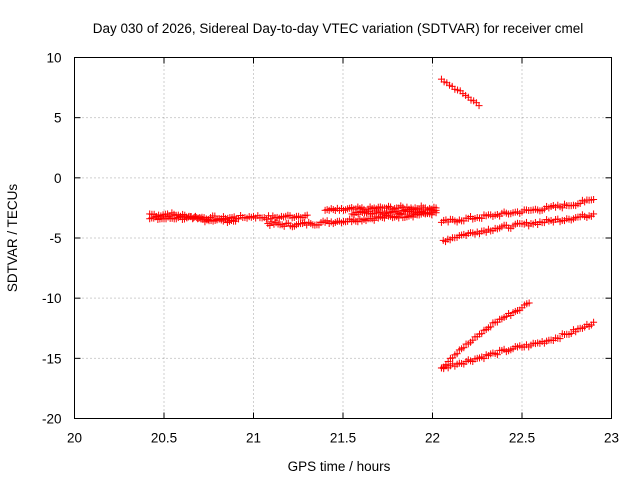 This screenshot has height=480, width=640. What do you see at coordinates (522, 438) in the screenshot?
I see `x-tick-label: 22.5` at bounding box center [522, 438].